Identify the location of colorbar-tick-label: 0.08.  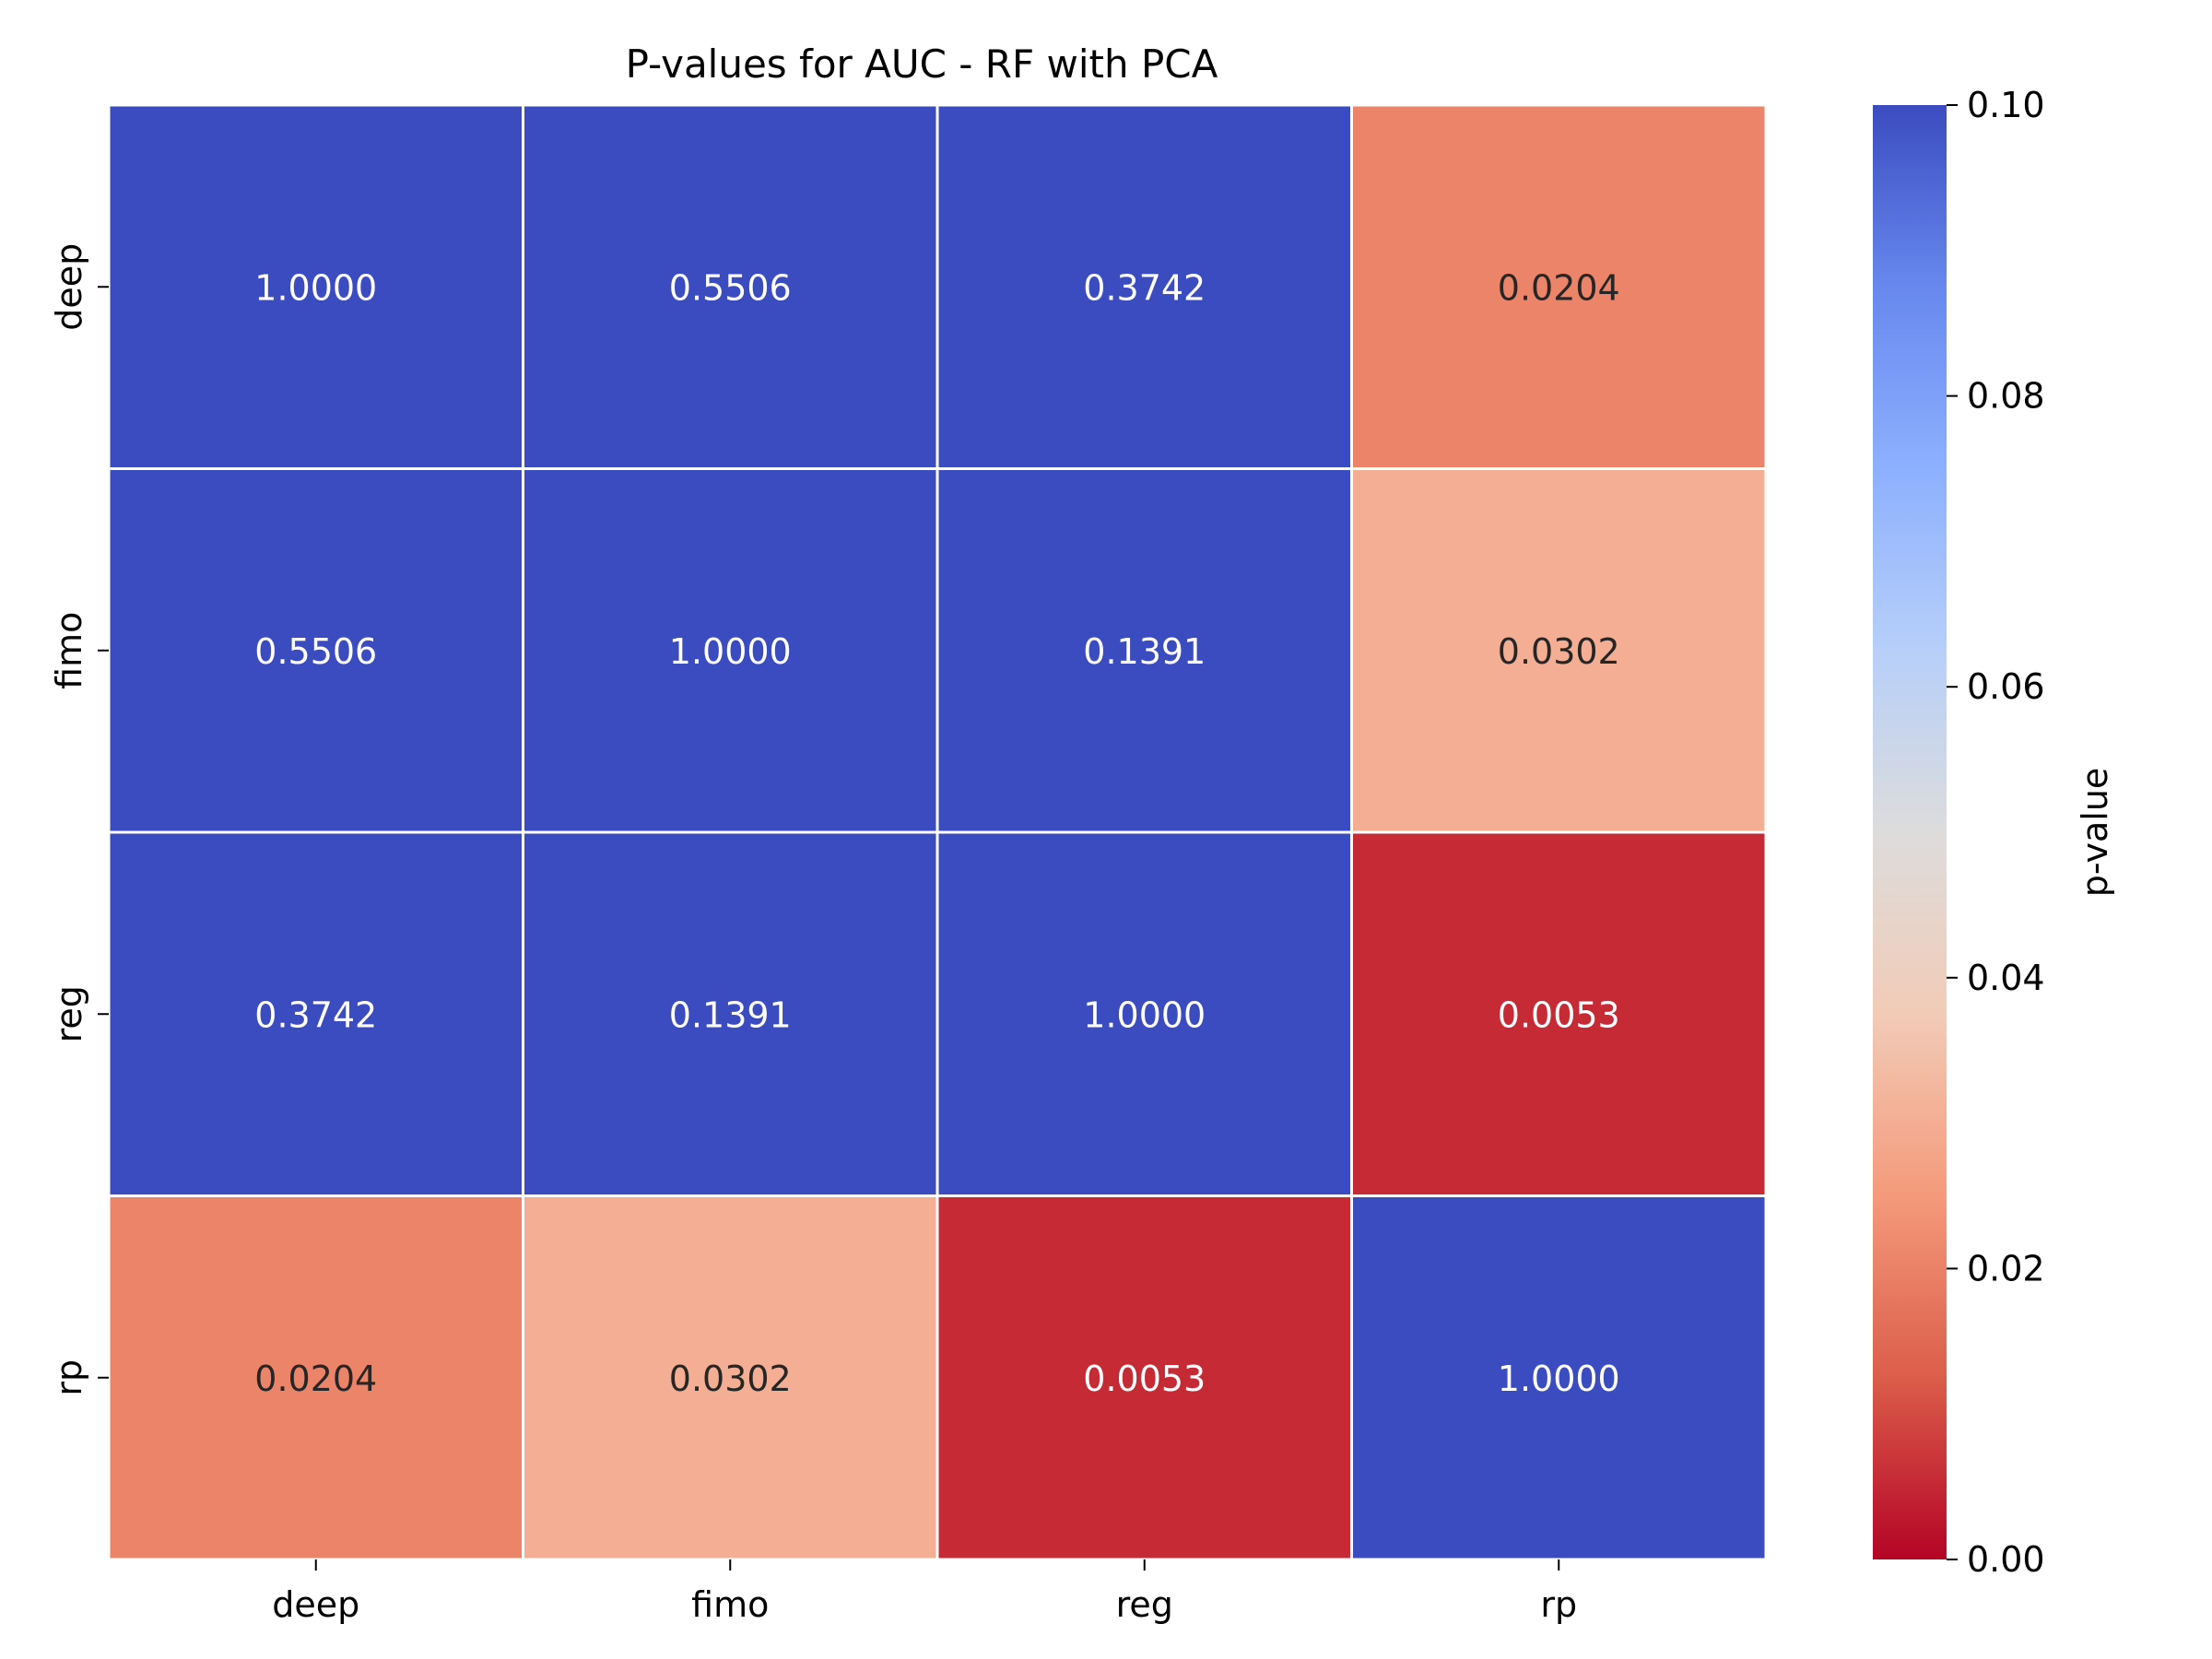
(2006, 396).